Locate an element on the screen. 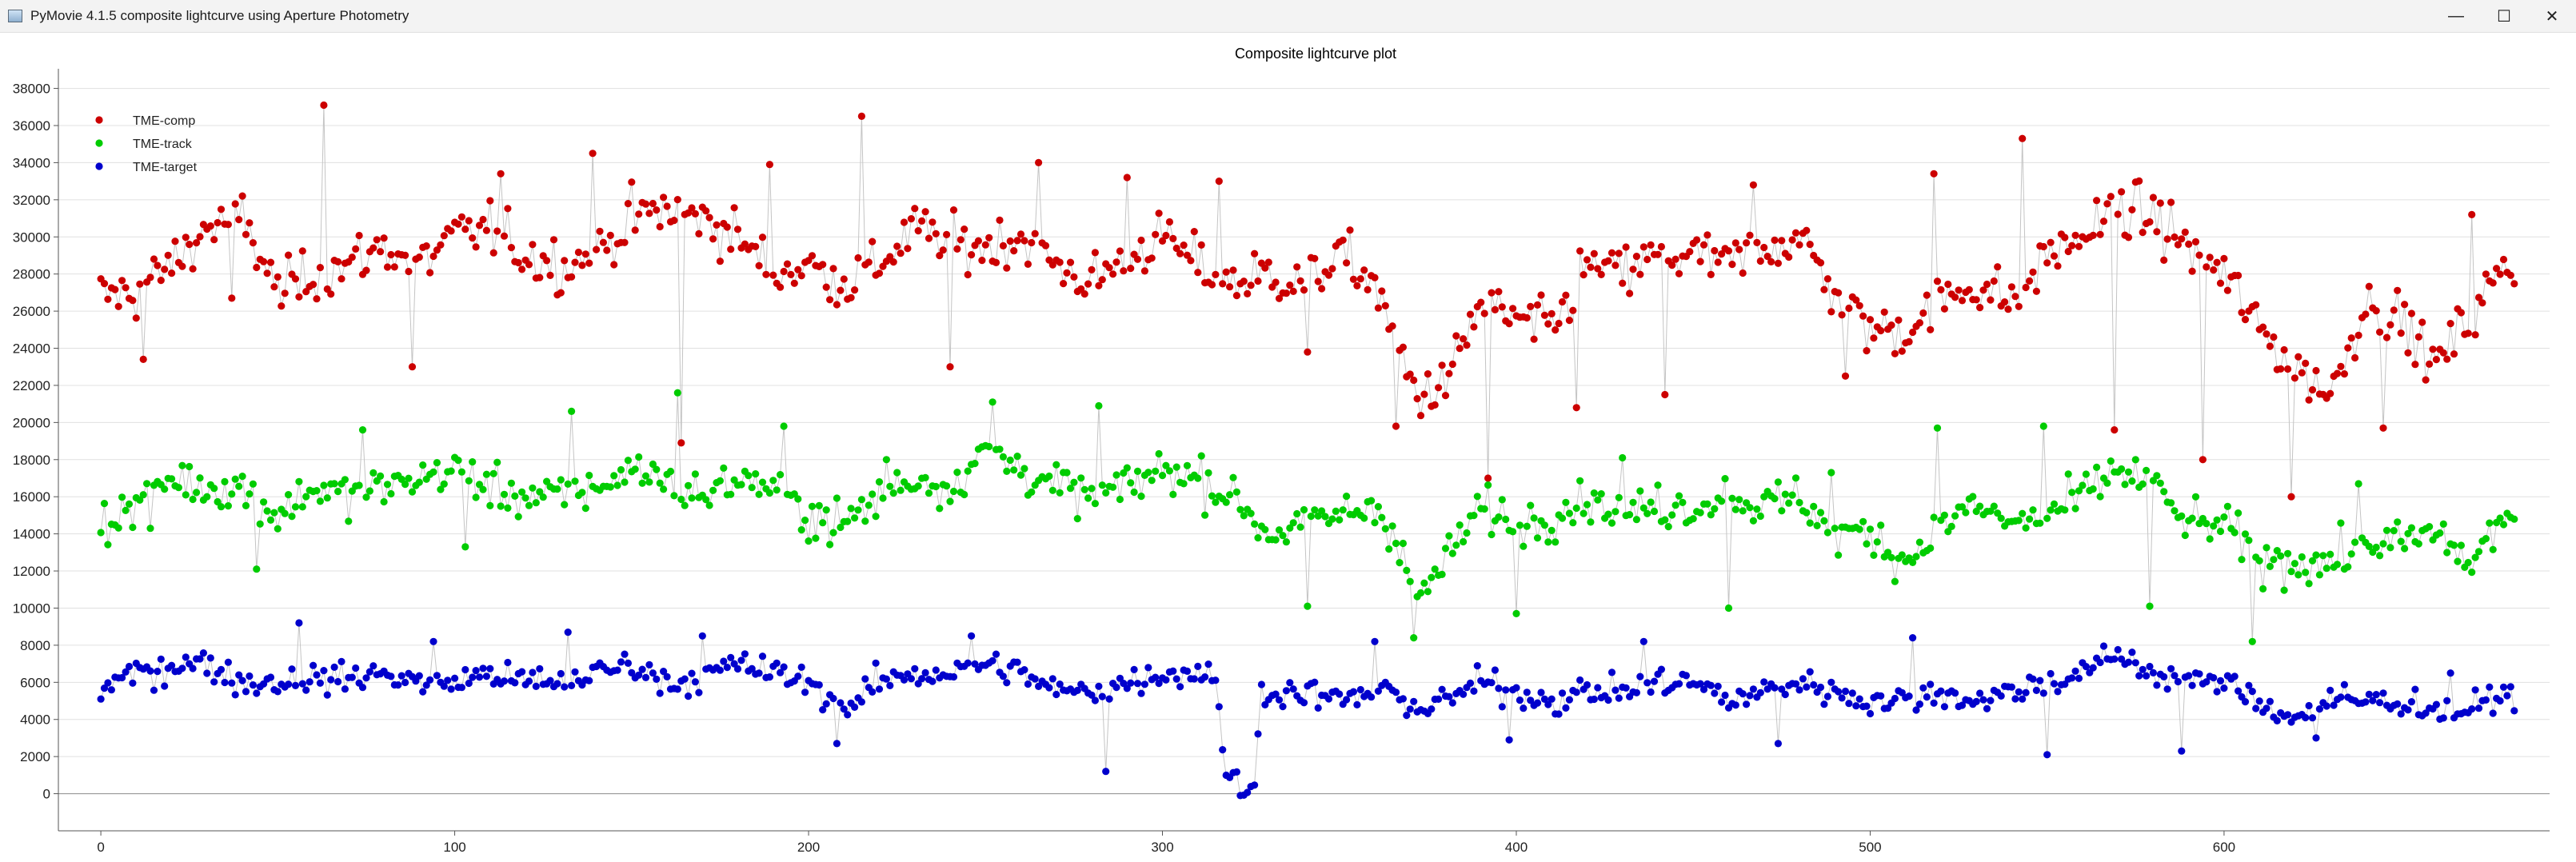  close-button: ✕ is located at coordinates (2552, 16).